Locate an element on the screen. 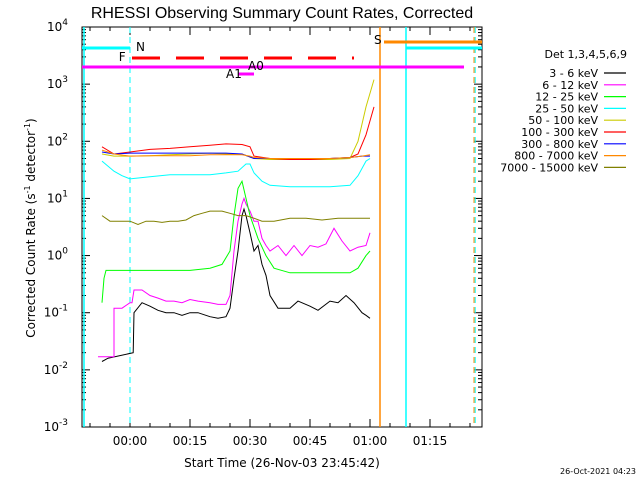 This screenshot has height=480, width=640. legend-entry-0: 3 - 6 keV is located at coordinates (573, 73).